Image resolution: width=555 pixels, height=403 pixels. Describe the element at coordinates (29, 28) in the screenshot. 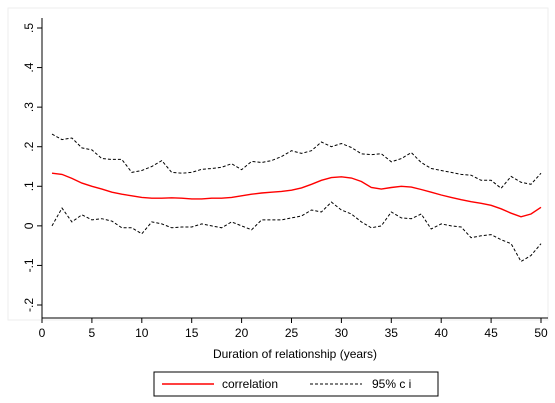

I see `y-tick-label: .5` at that location.